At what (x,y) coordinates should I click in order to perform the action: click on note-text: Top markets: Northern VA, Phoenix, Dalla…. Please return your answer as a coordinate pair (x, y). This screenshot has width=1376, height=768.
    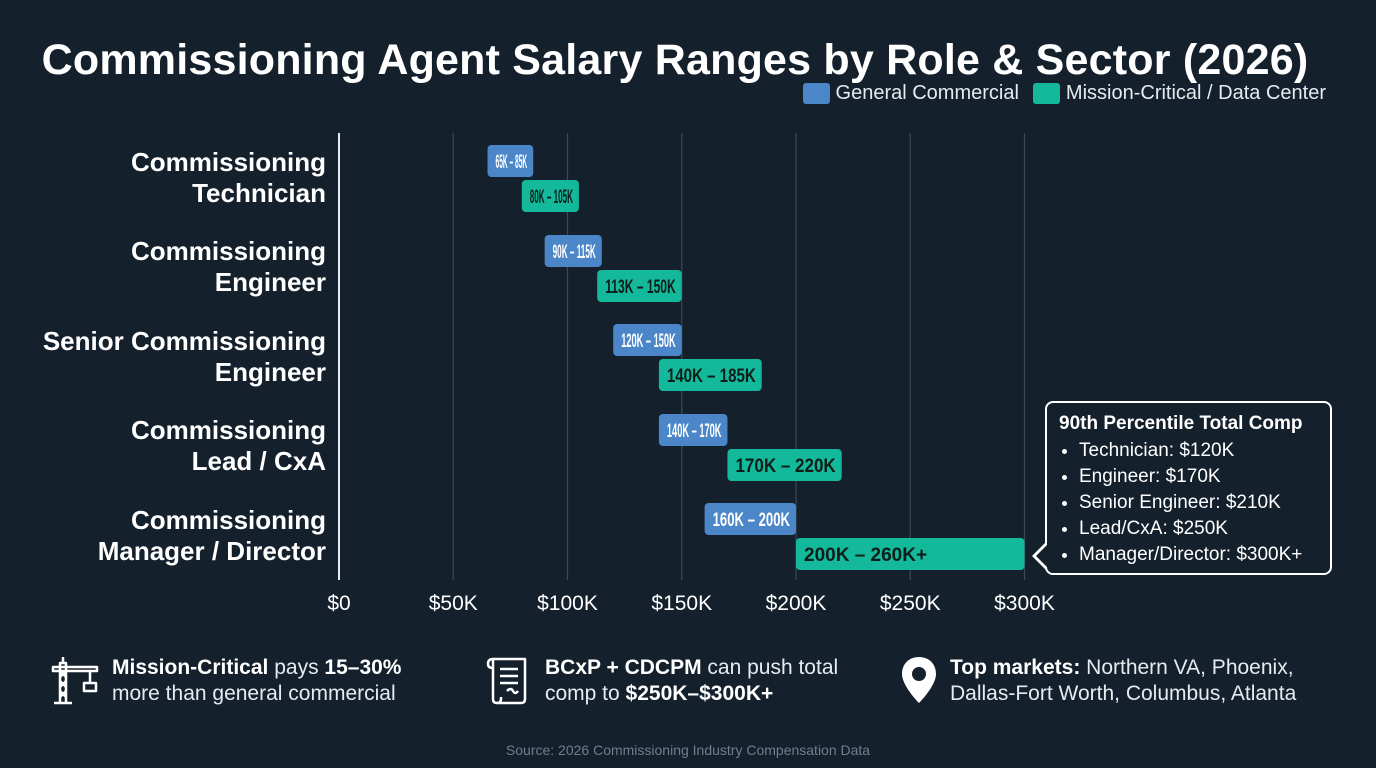
    Looking at the image, I should click on (1123, 681).